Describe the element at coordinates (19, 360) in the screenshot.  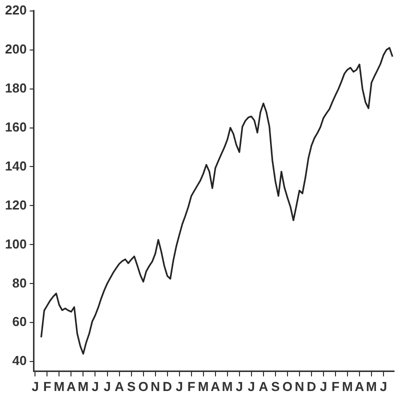
I see `y-tick-label: 40` at that location.